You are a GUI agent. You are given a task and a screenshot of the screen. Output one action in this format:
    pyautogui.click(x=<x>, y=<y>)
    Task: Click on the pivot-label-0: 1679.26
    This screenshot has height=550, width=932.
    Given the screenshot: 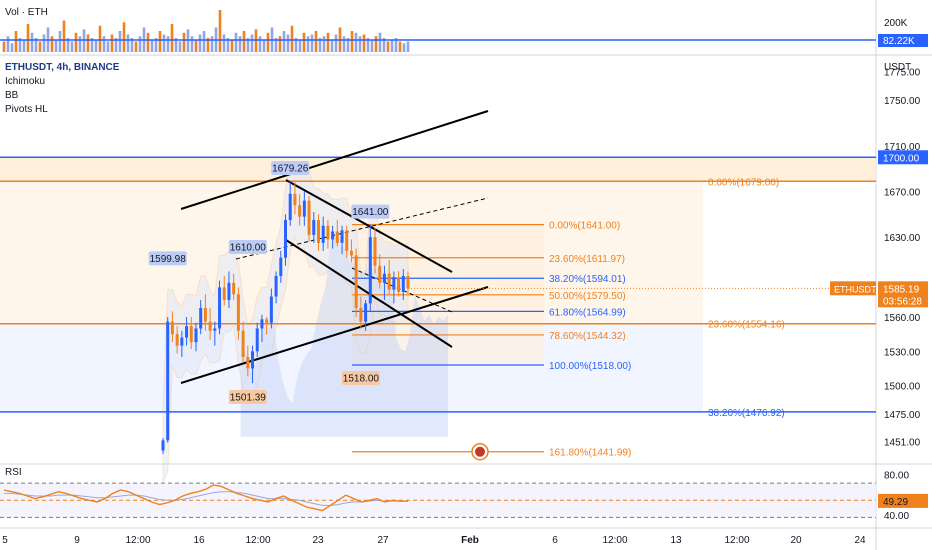 What is the action you would take?
    pyautogui.click(x=290, y=168)
    